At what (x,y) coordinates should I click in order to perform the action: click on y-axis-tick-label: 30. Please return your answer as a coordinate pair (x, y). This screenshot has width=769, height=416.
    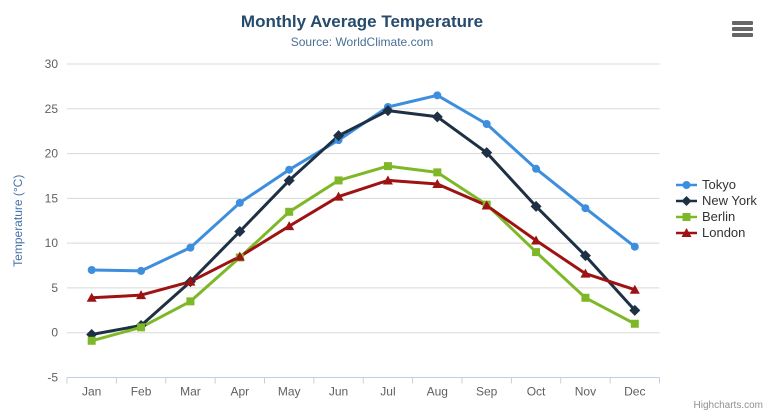
    Looking at the image, I should click on (52, 64).